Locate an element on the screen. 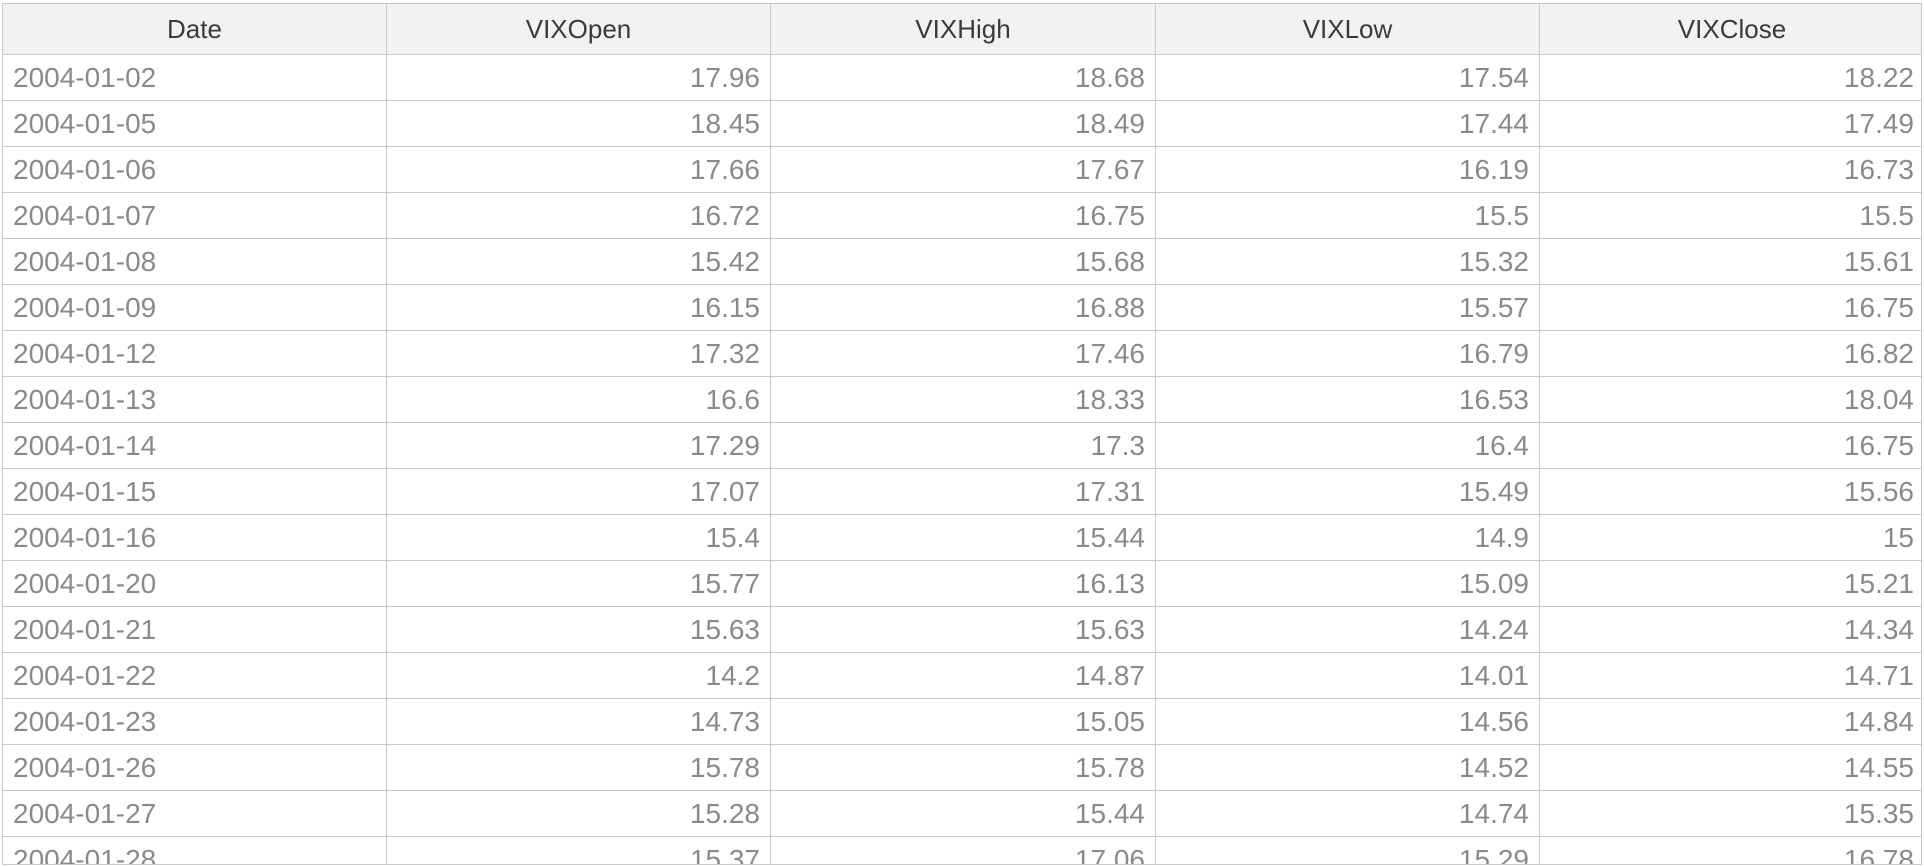  table-row: 2004-01-20 15.77 16.13 15.09 15.21 is located at coordinates (962, 583).